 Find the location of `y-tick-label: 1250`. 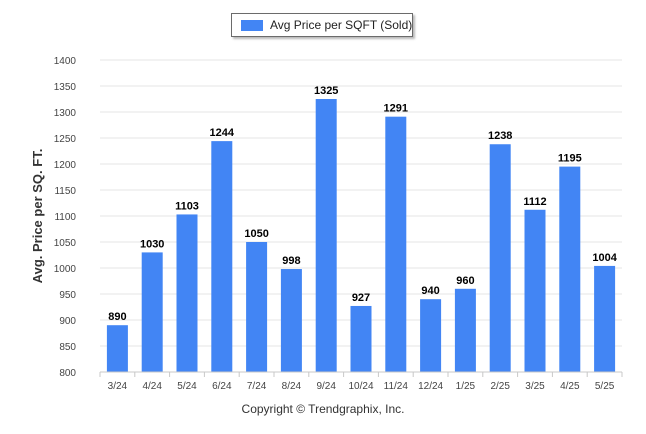

y-tick-label: 1250 is located at coordinates (65, 139).